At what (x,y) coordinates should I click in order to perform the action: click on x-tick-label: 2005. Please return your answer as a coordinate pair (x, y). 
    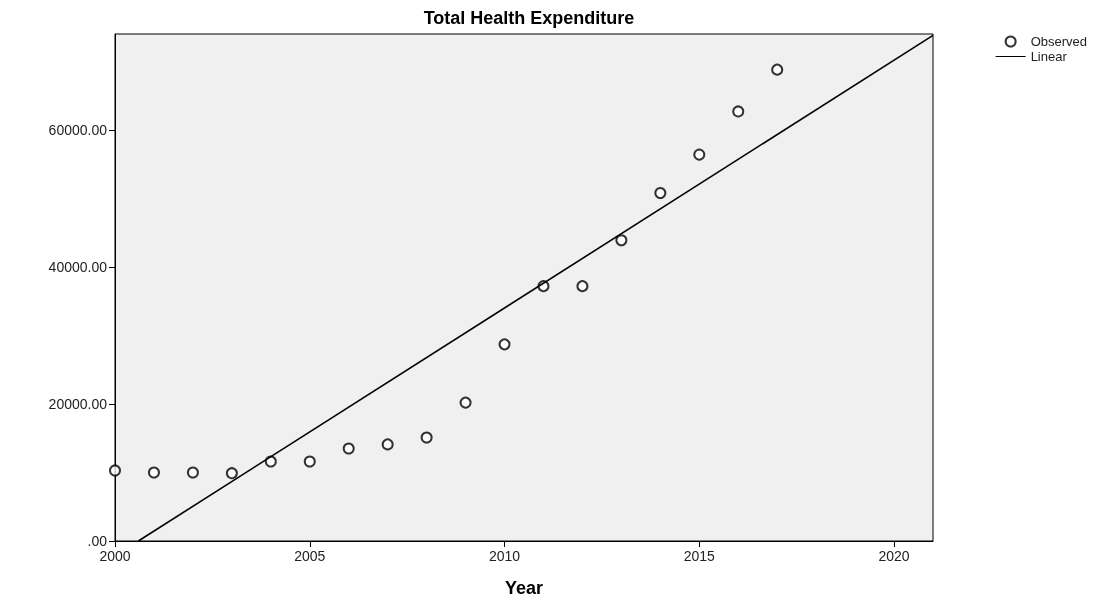
    Looking at the image, I should click on (310, 556).